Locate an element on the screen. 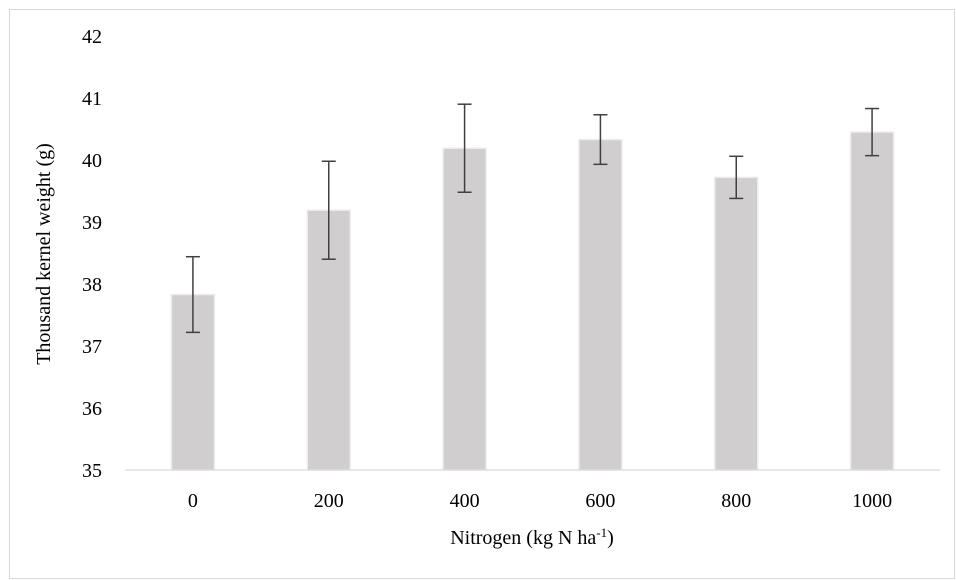  y-tick-label-42: 42 is located at coordinates (92, 37).